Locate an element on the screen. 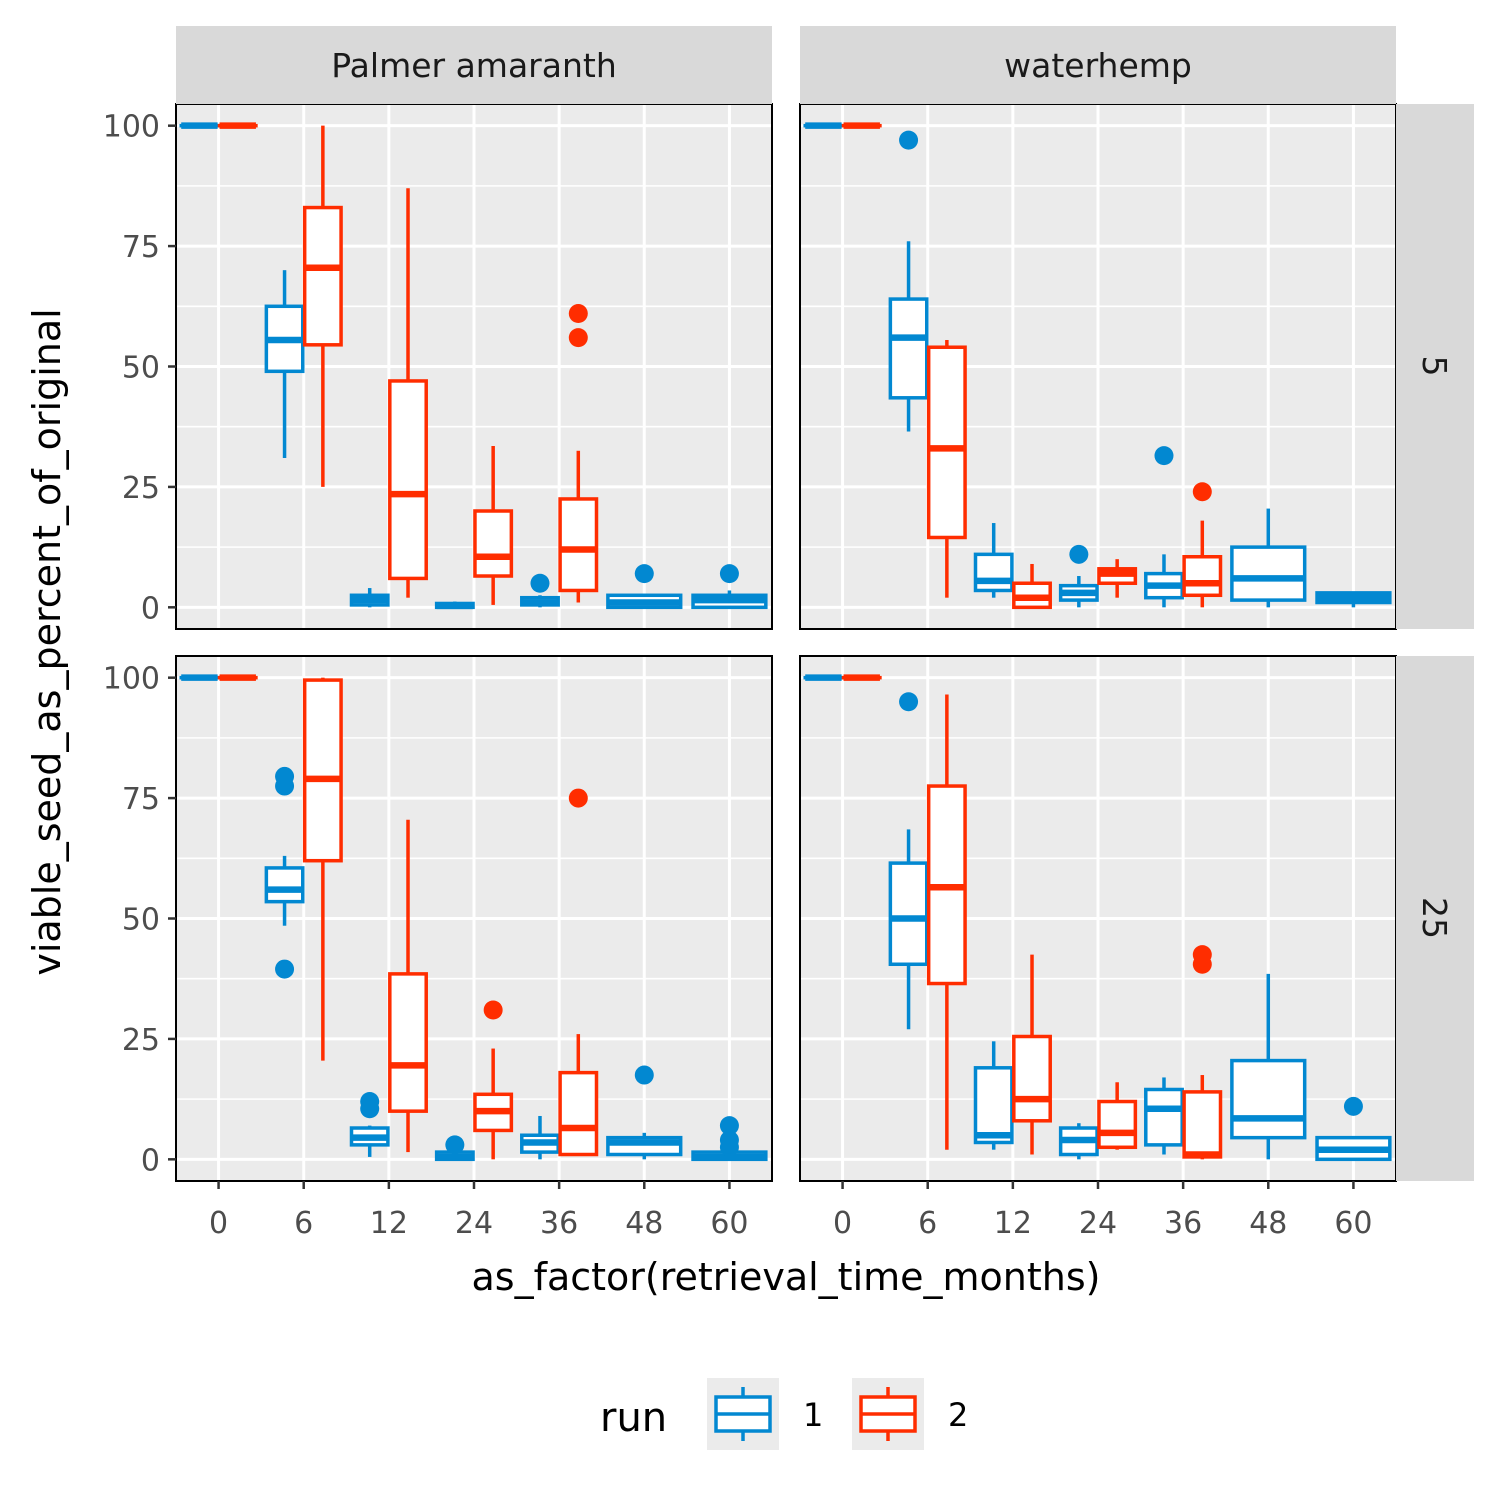 Image resolution: width=1500 pixels, height=1500 pixels. legend: run 1 2 is located at coordinates (784, 1414).